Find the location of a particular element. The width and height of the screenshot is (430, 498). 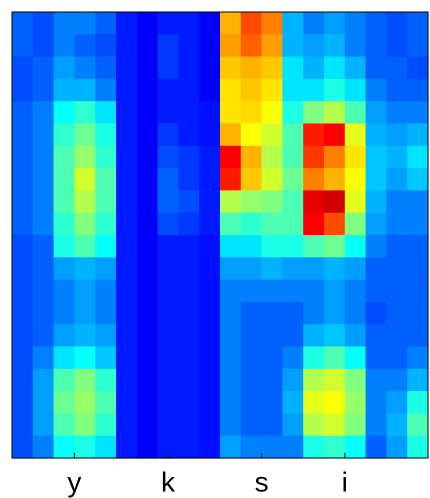

x-tick-label: y is located at coordinates (74, 481).